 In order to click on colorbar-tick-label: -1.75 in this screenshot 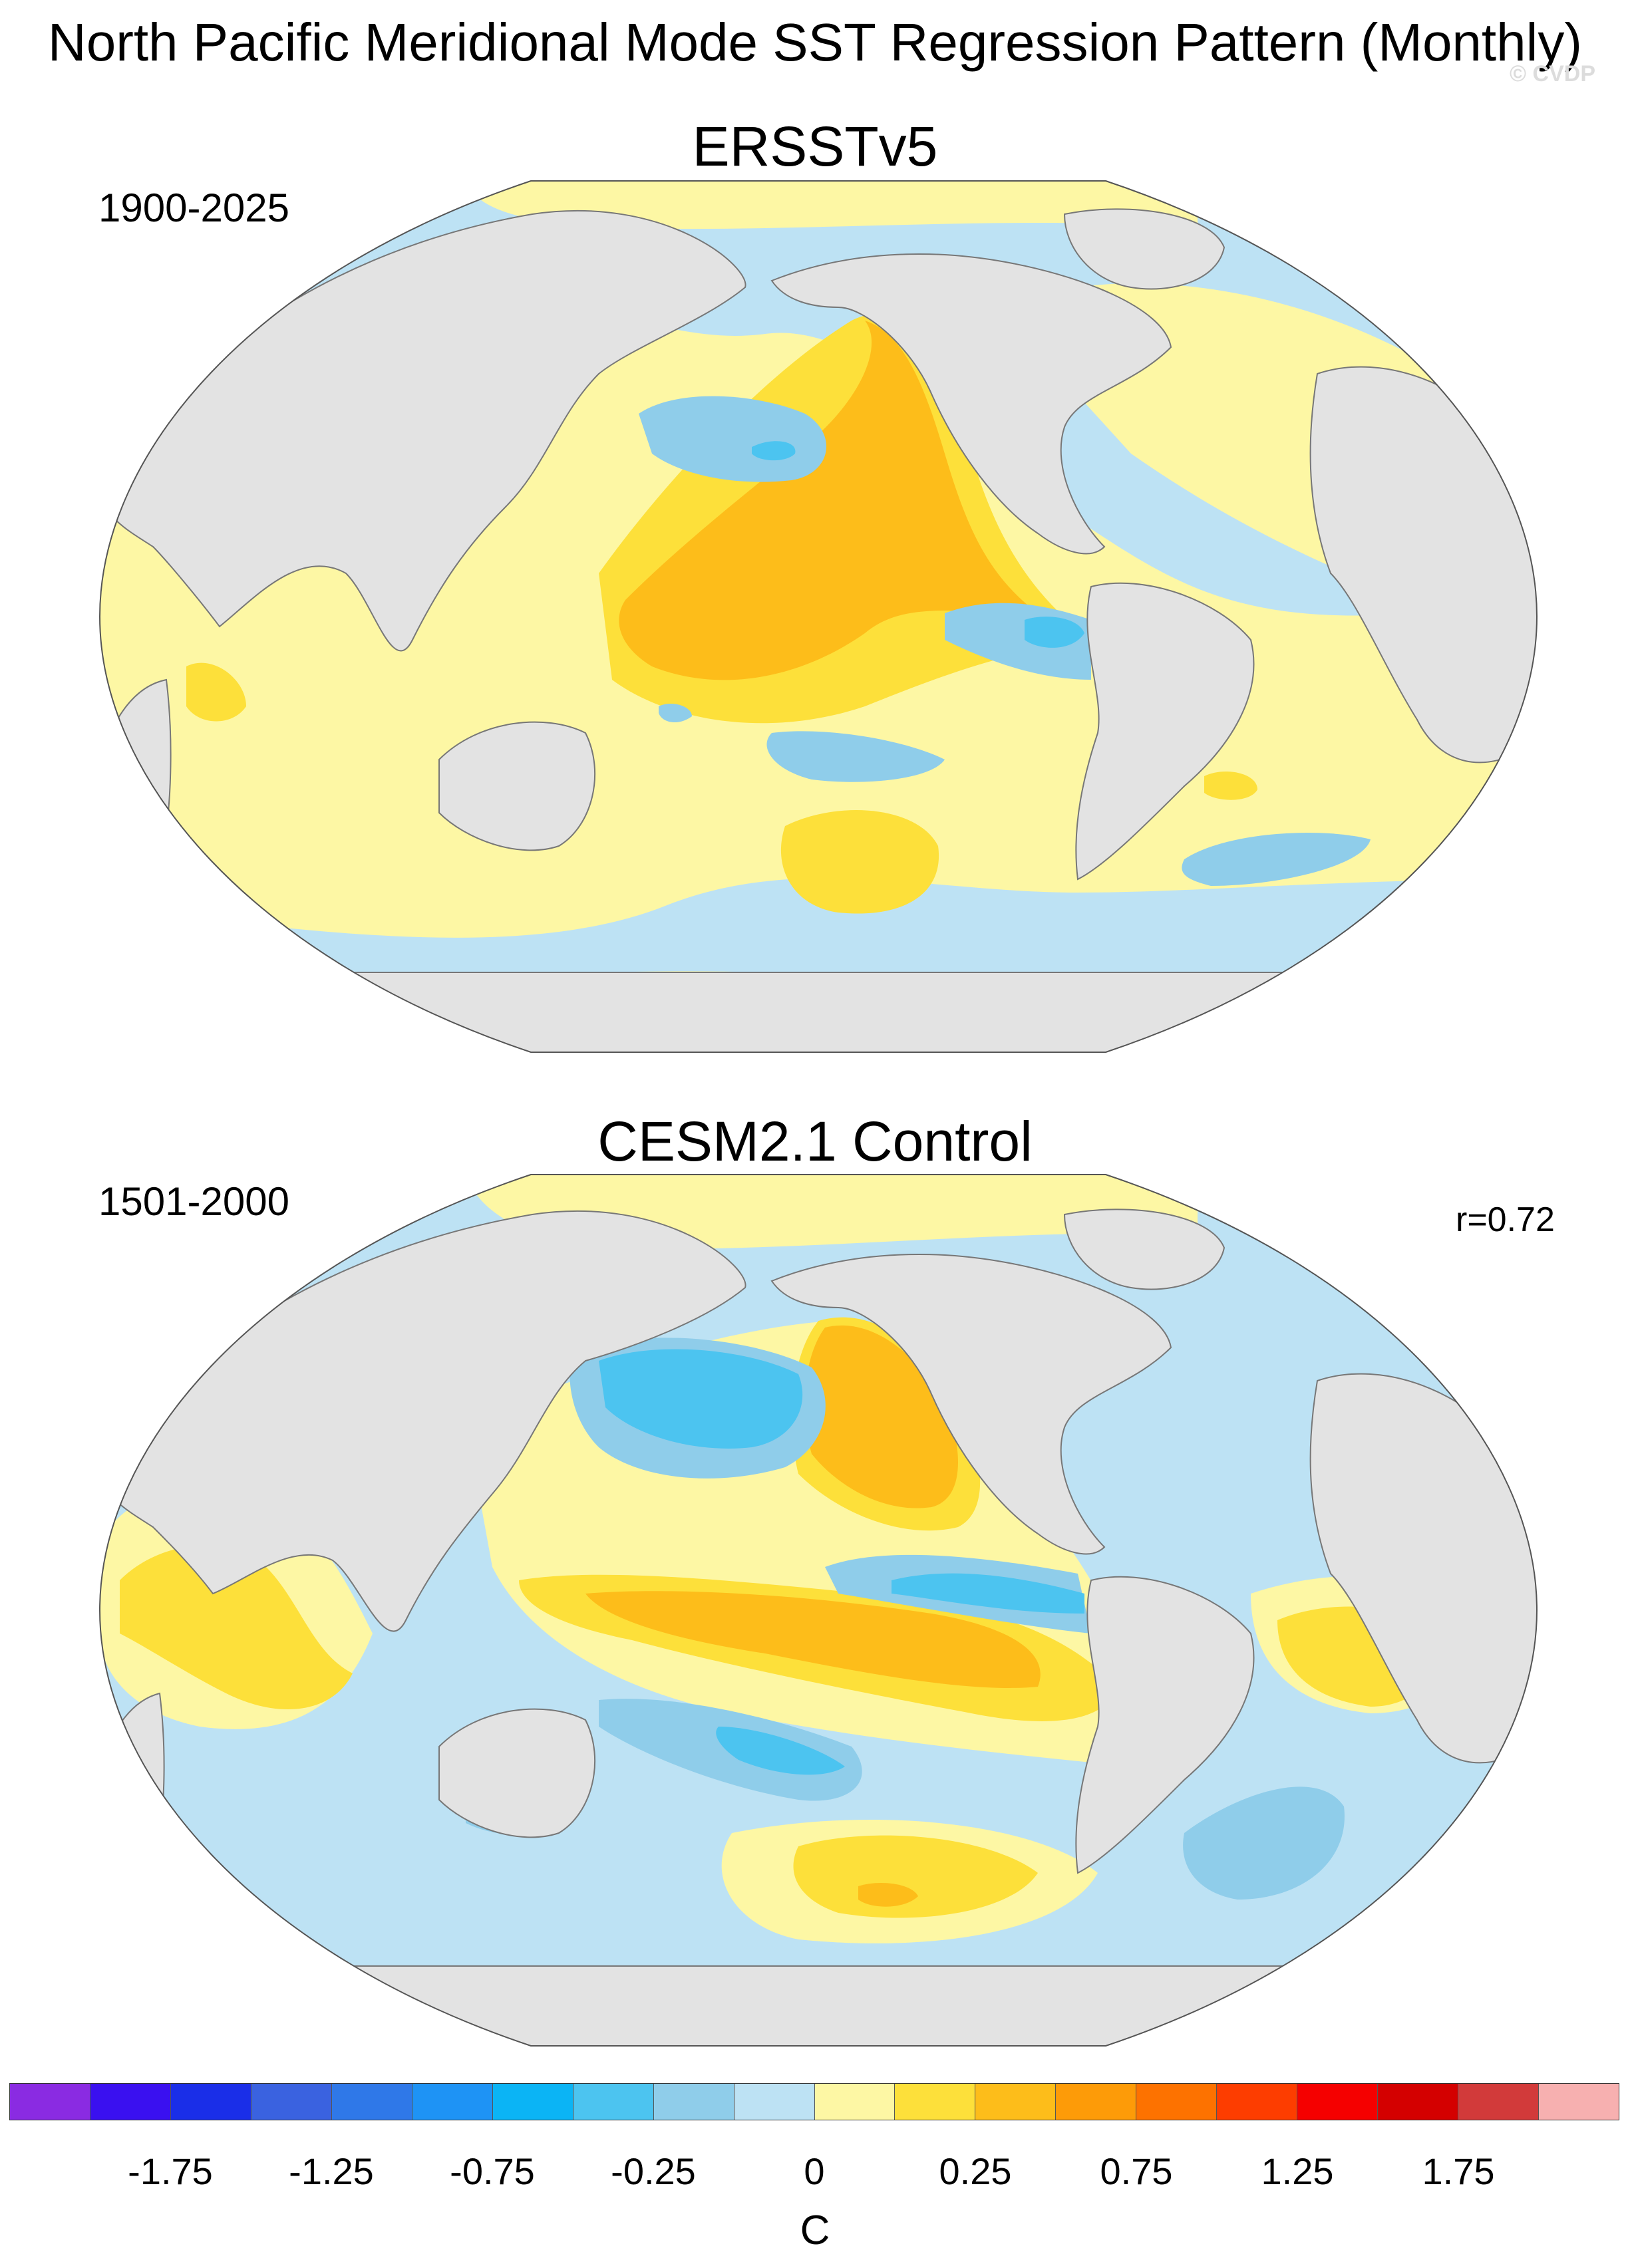, I will do `click(170, 2171)`.